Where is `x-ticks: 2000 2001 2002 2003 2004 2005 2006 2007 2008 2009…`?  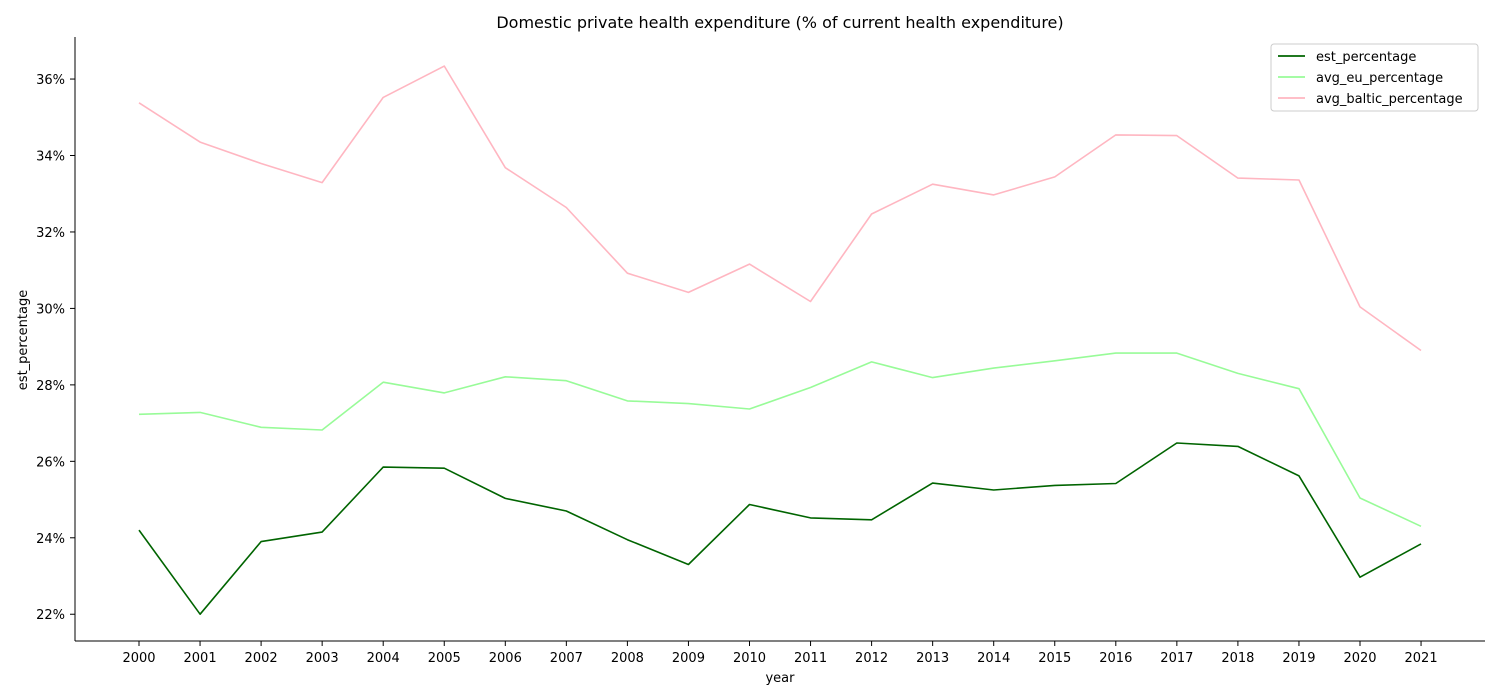 x-ticks: 2000 2001 2002 2003 2004 2005 2006 2007 2008 2009… is located at coordinates (780, 653).